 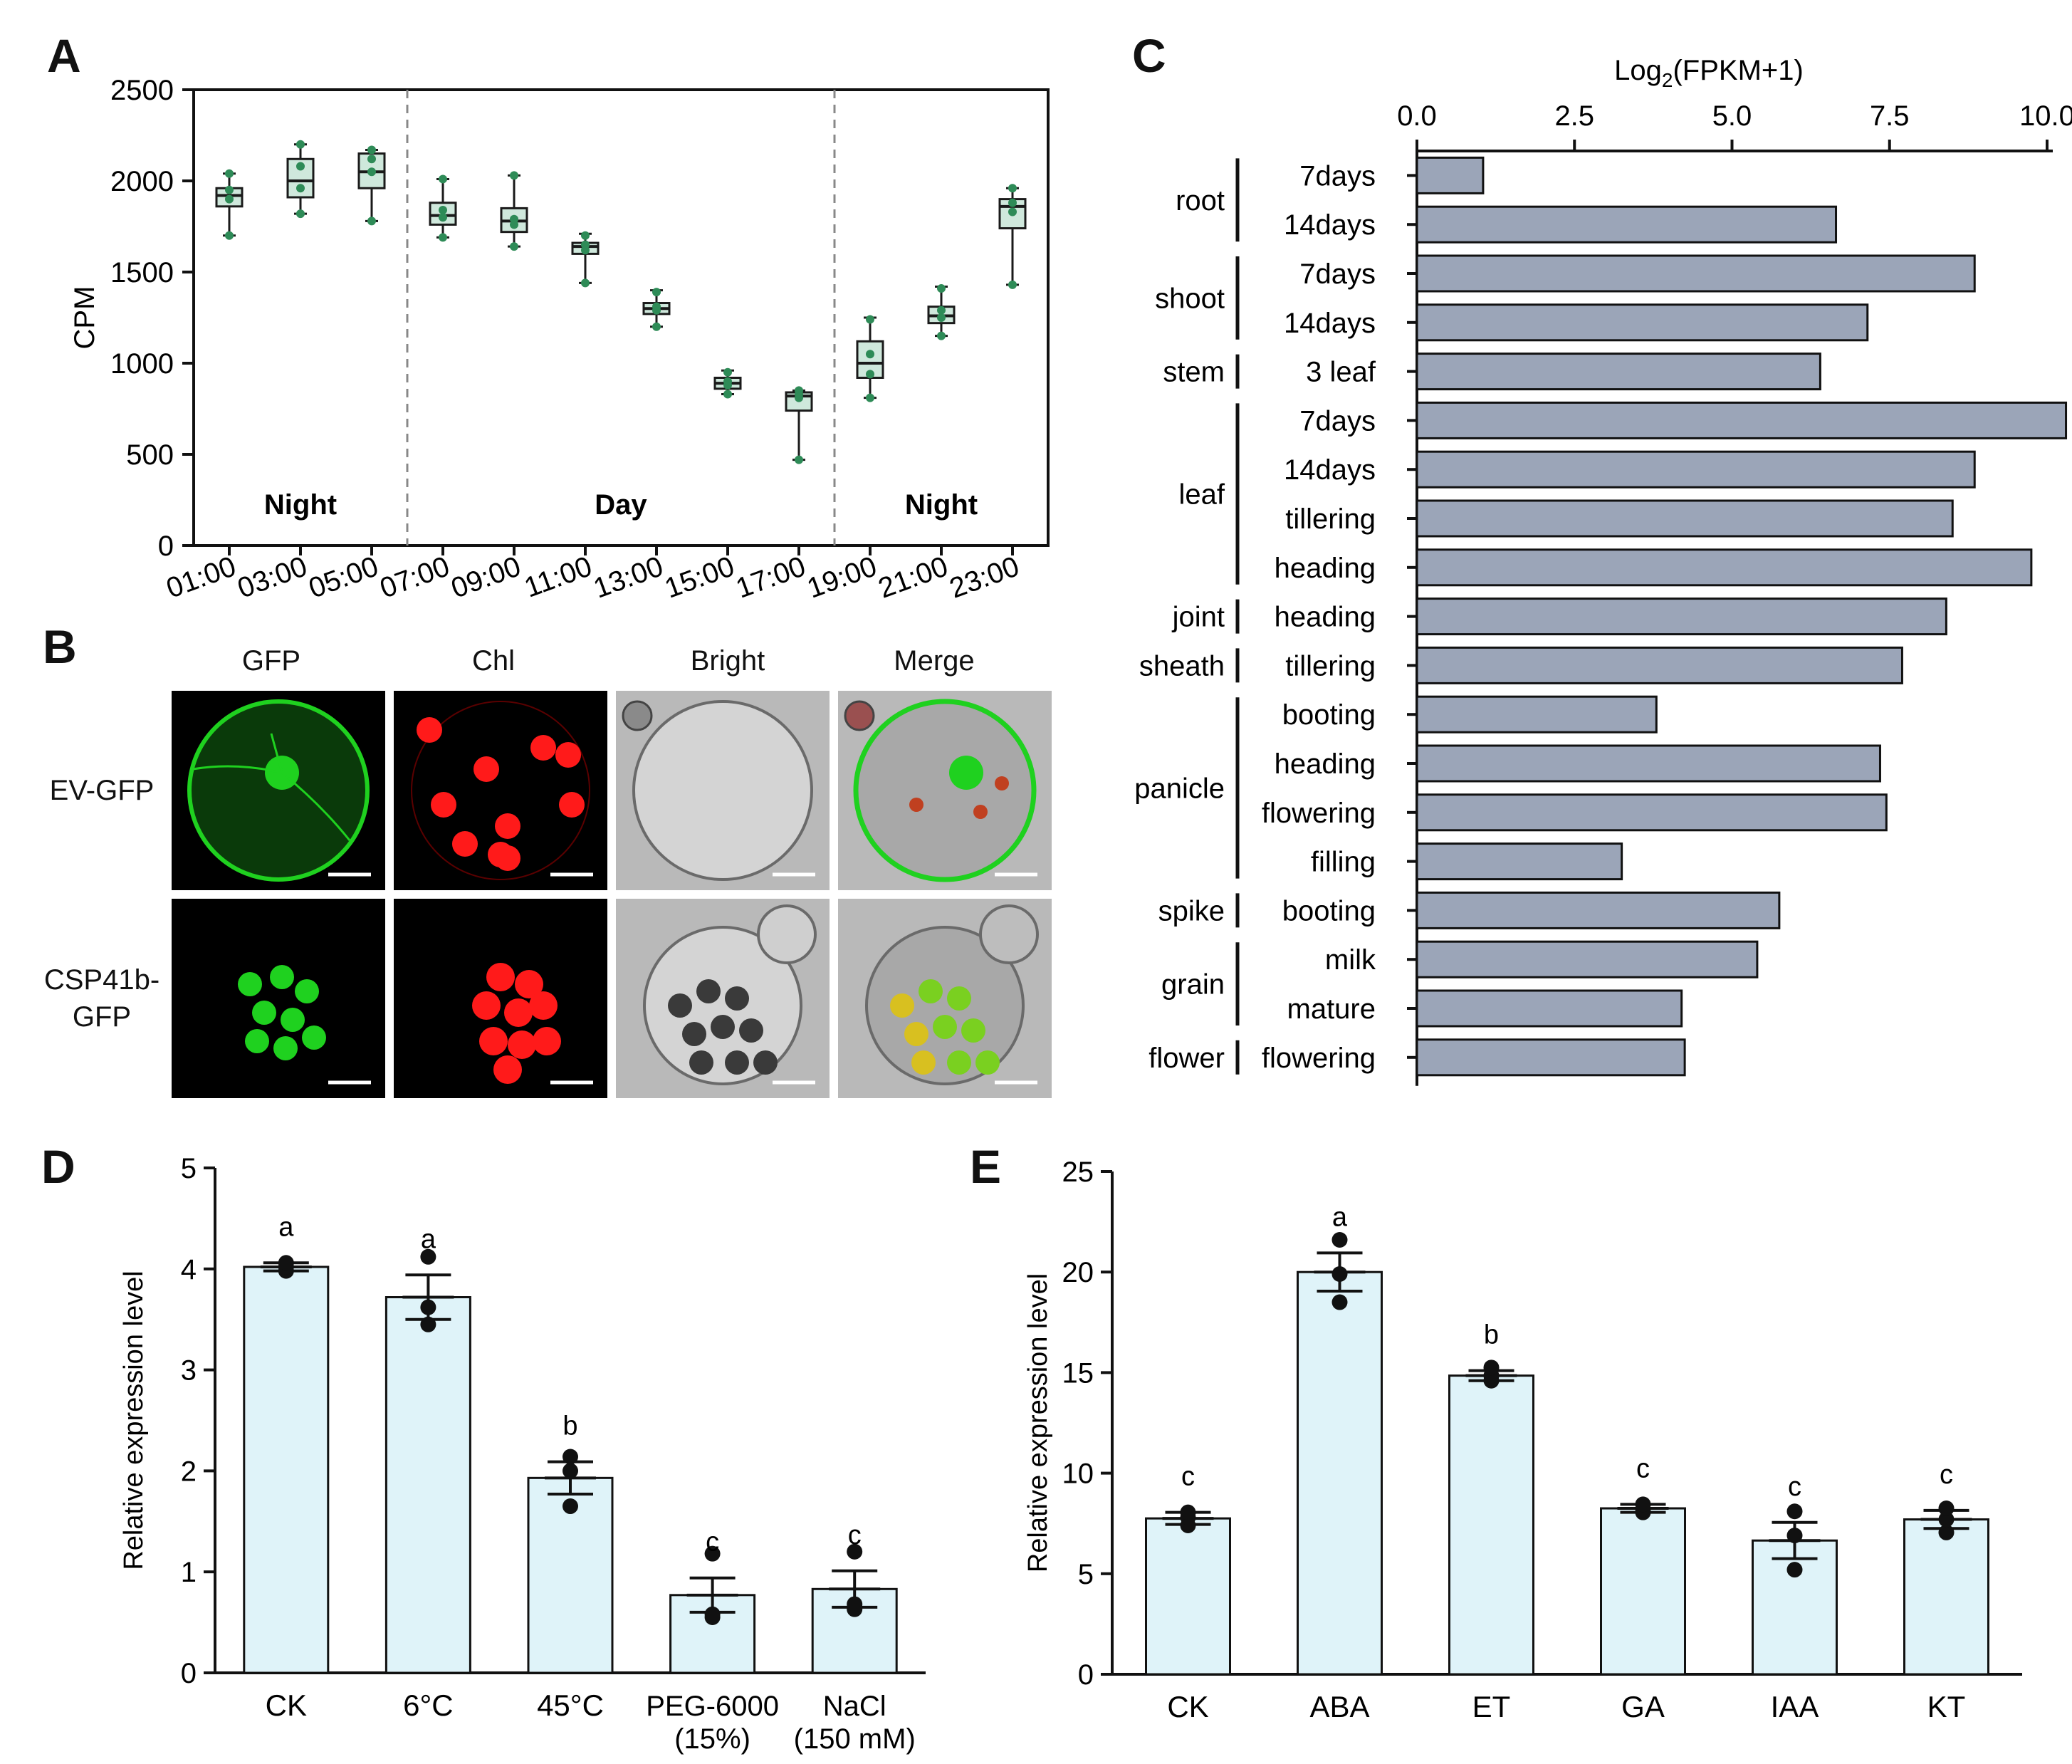 I want to click on x-tick-label: 23:00, so click(x=984, y=577).